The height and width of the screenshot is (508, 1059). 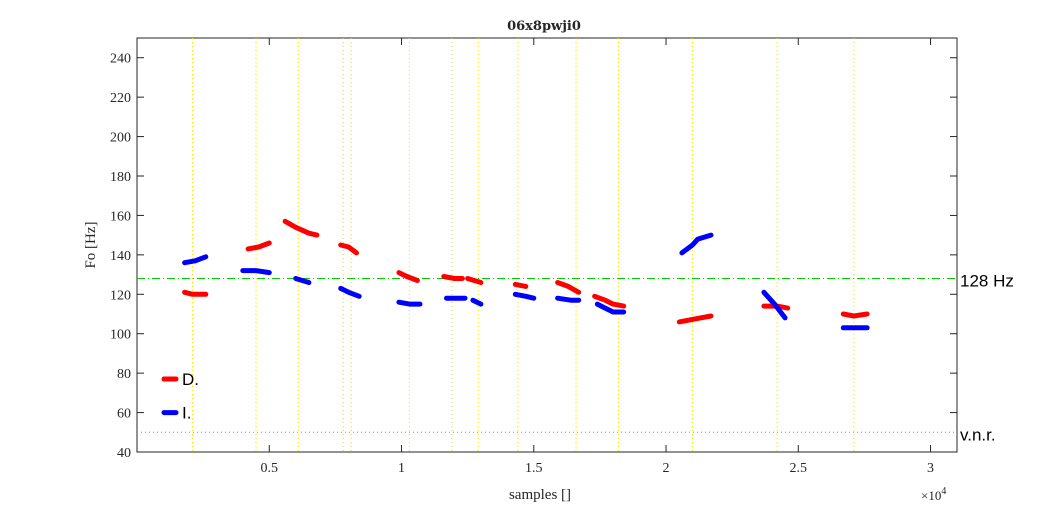 I want to click on x-tick-label: 1.5, so click(x=534, y=468).